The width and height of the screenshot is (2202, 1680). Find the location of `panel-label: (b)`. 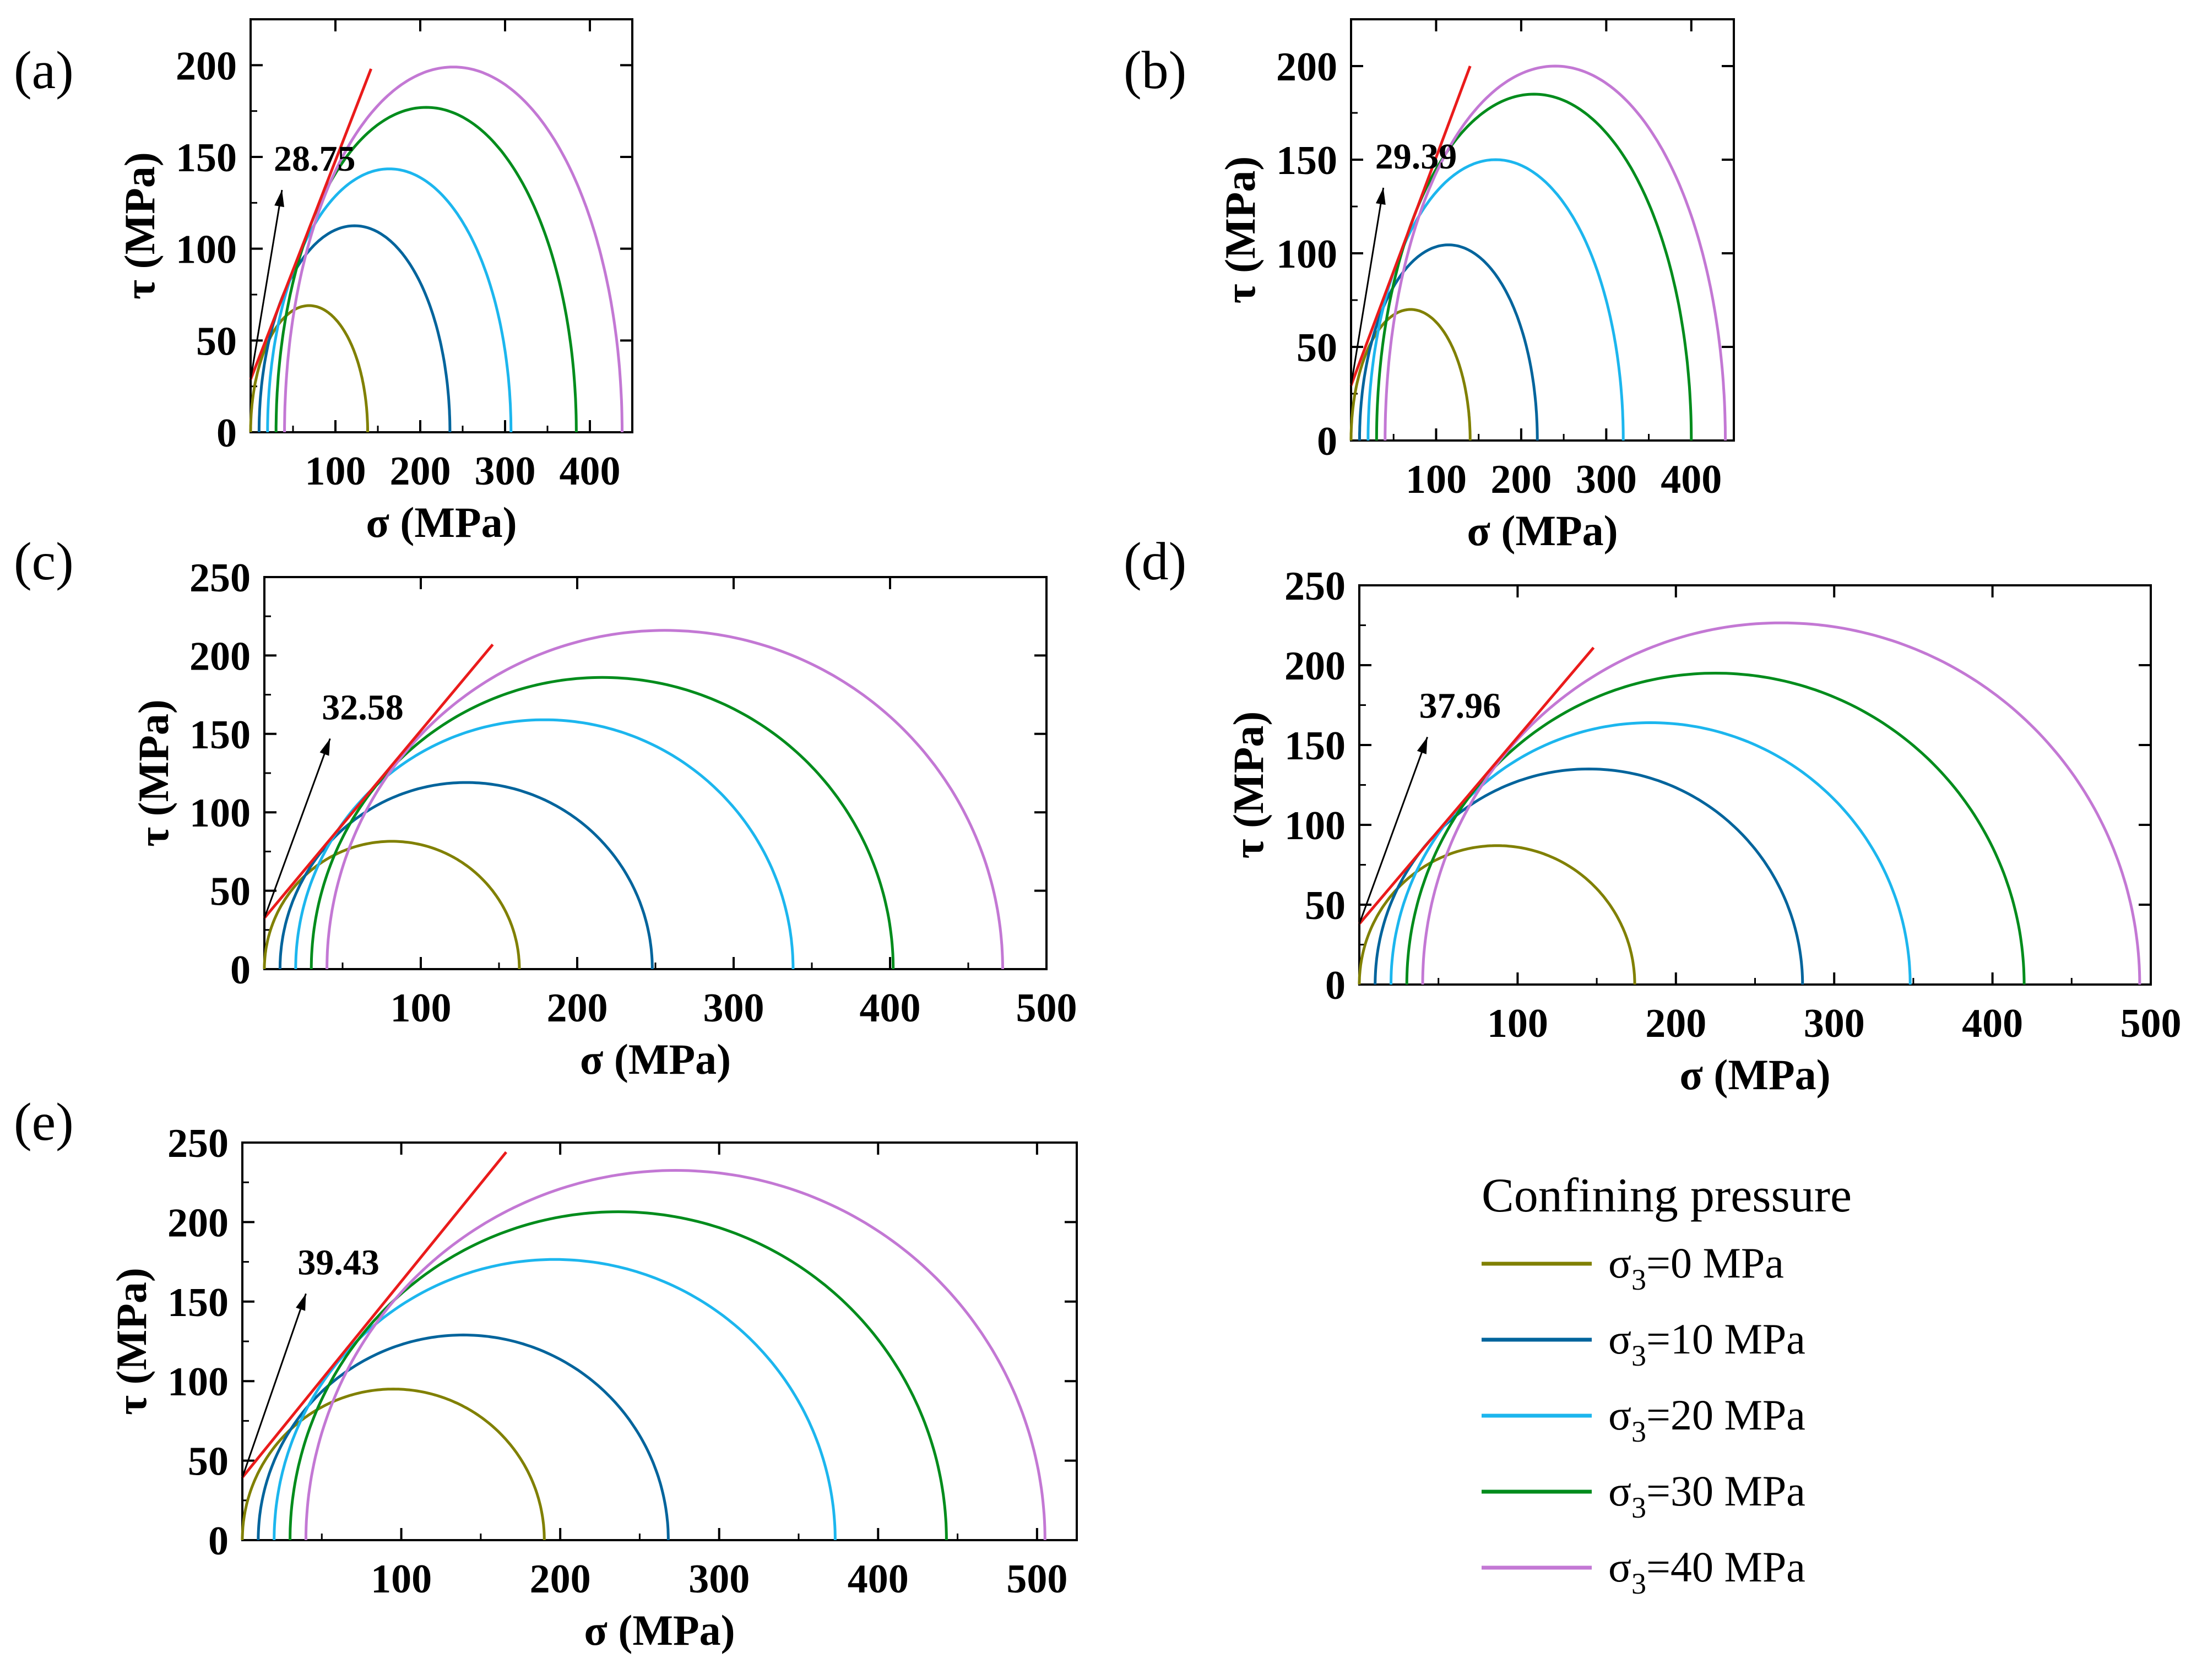

panel-label: (b) is located at coordinates (1155, 70).